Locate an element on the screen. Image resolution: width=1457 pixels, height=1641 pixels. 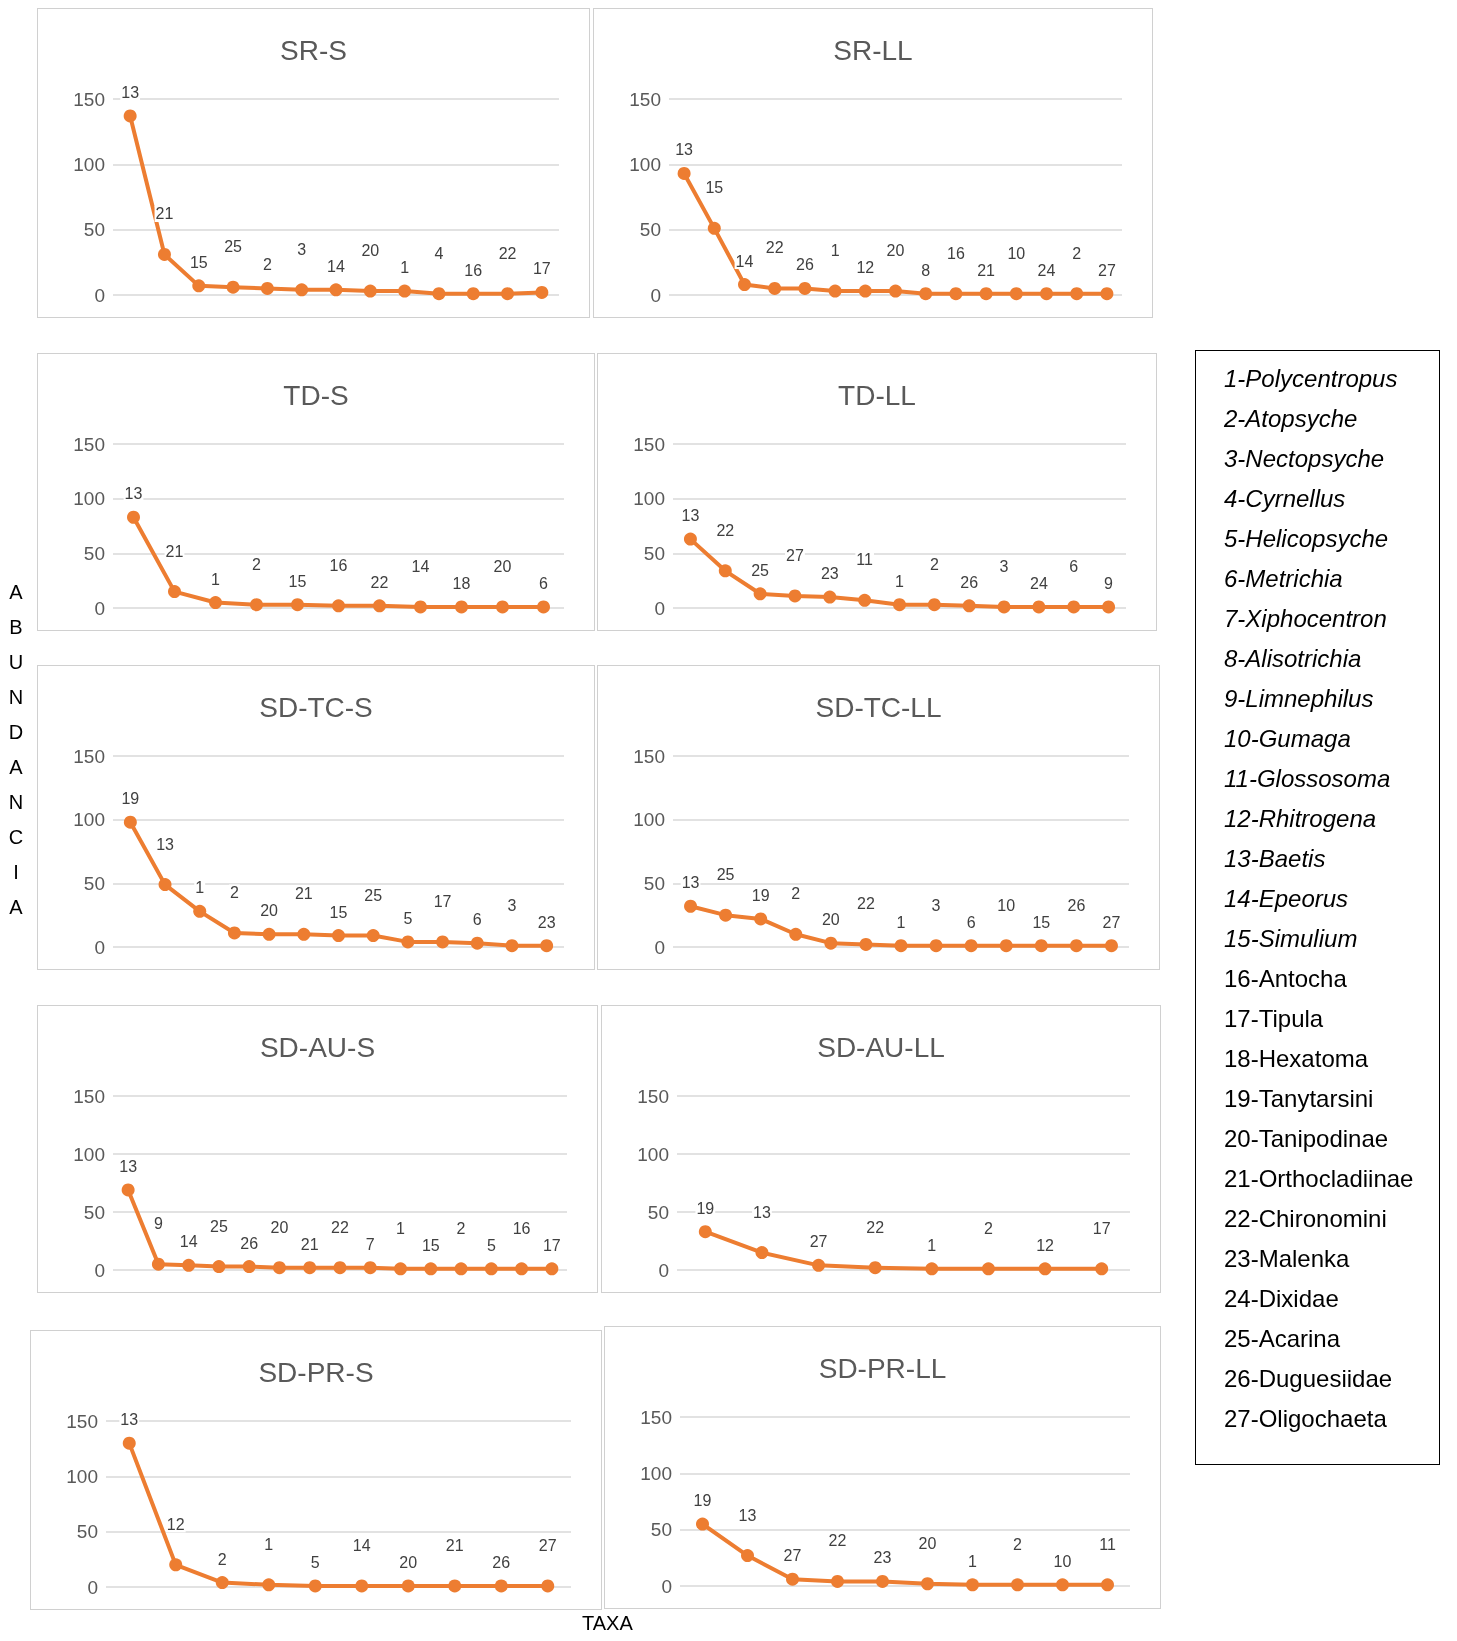
category-label: 8 is located at coordinates (926, 270).